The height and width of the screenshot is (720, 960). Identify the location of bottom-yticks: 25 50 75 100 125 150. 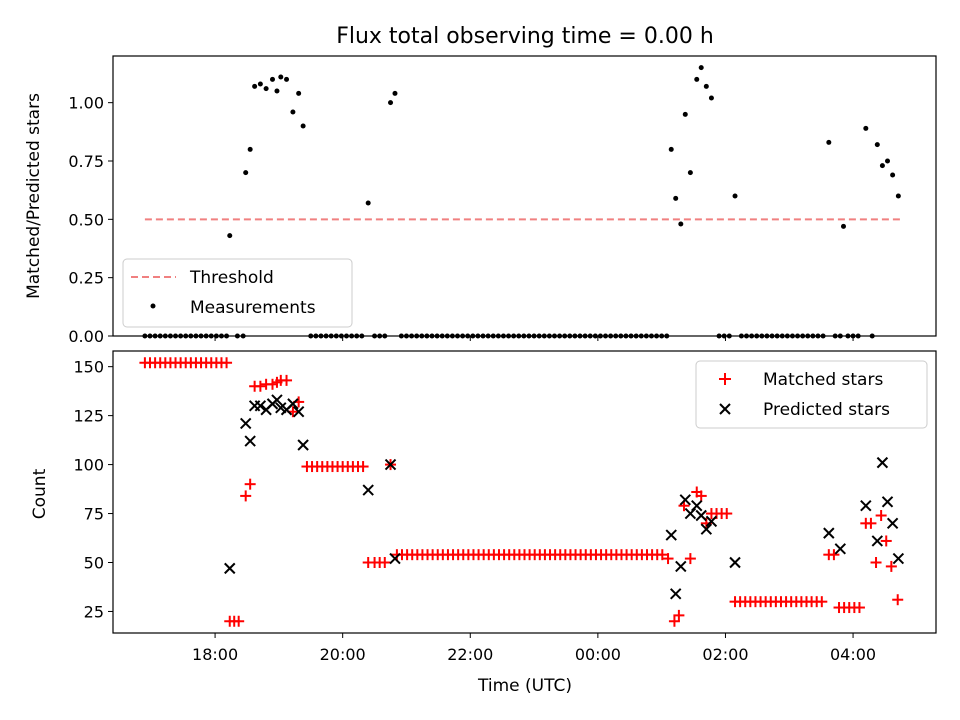
(93, 489).